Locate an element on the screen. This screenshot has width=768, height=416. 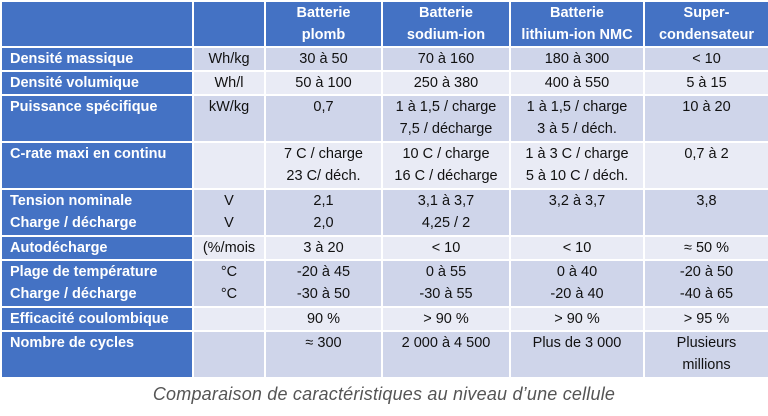
cell-line: Puissance spécifique is located at coordinates (84, 107).